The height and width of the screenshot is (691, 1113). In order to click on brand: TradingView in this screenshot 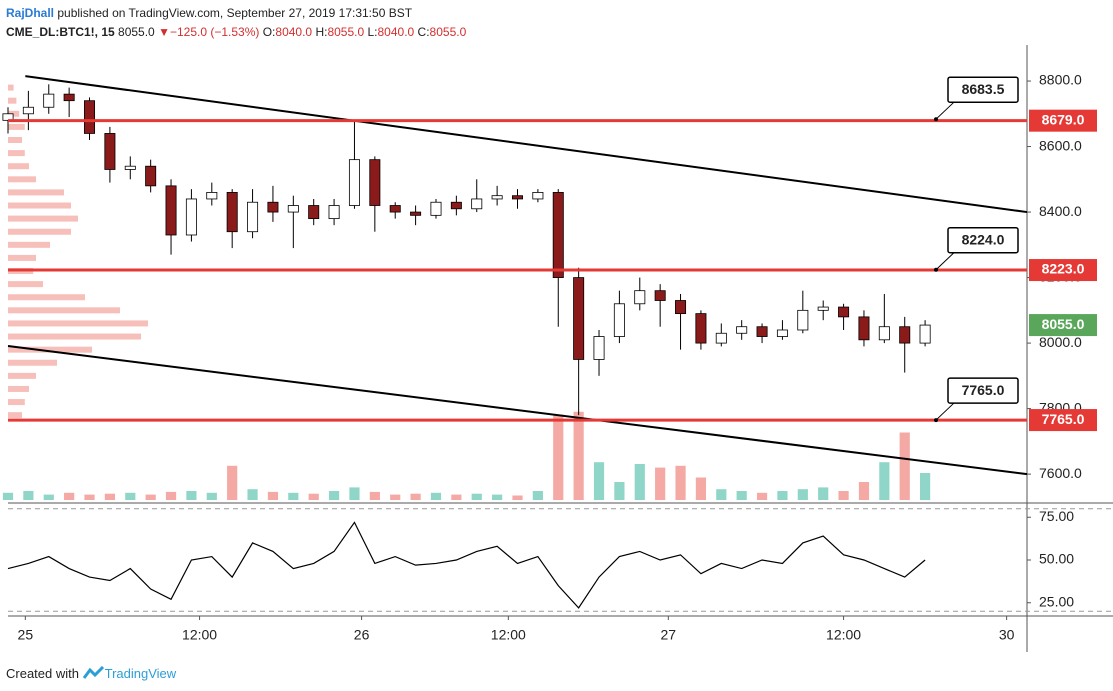, I will do `click(140, 673)`.